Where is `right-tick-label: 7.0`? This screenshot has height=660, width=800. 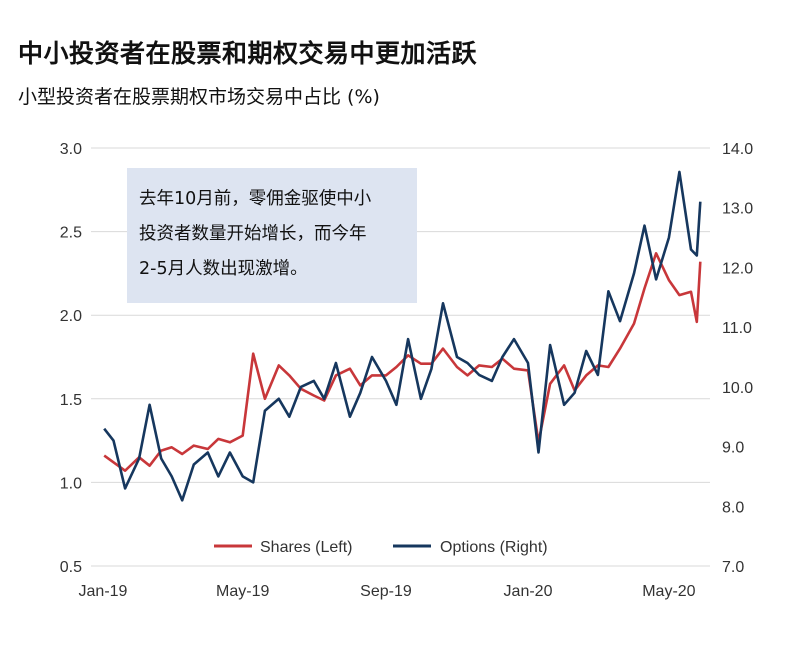
right-tick-label: 7.0 is located at coordinates (733, 567).